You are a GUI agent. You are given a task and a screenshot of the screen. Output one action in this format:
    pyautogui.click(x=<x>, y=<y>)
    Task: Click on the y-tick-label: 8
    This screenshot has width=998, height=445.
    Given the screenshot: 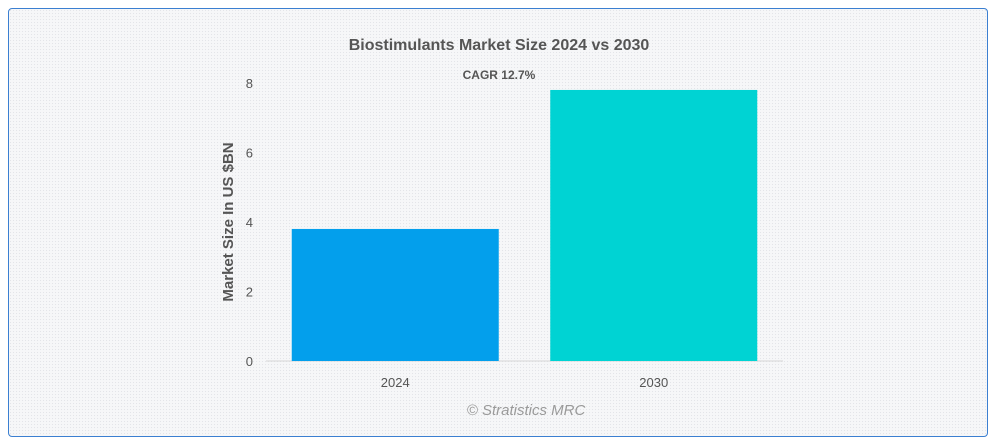 What is the action you would take?
    pyautogui.click(x=249, y=83)
    